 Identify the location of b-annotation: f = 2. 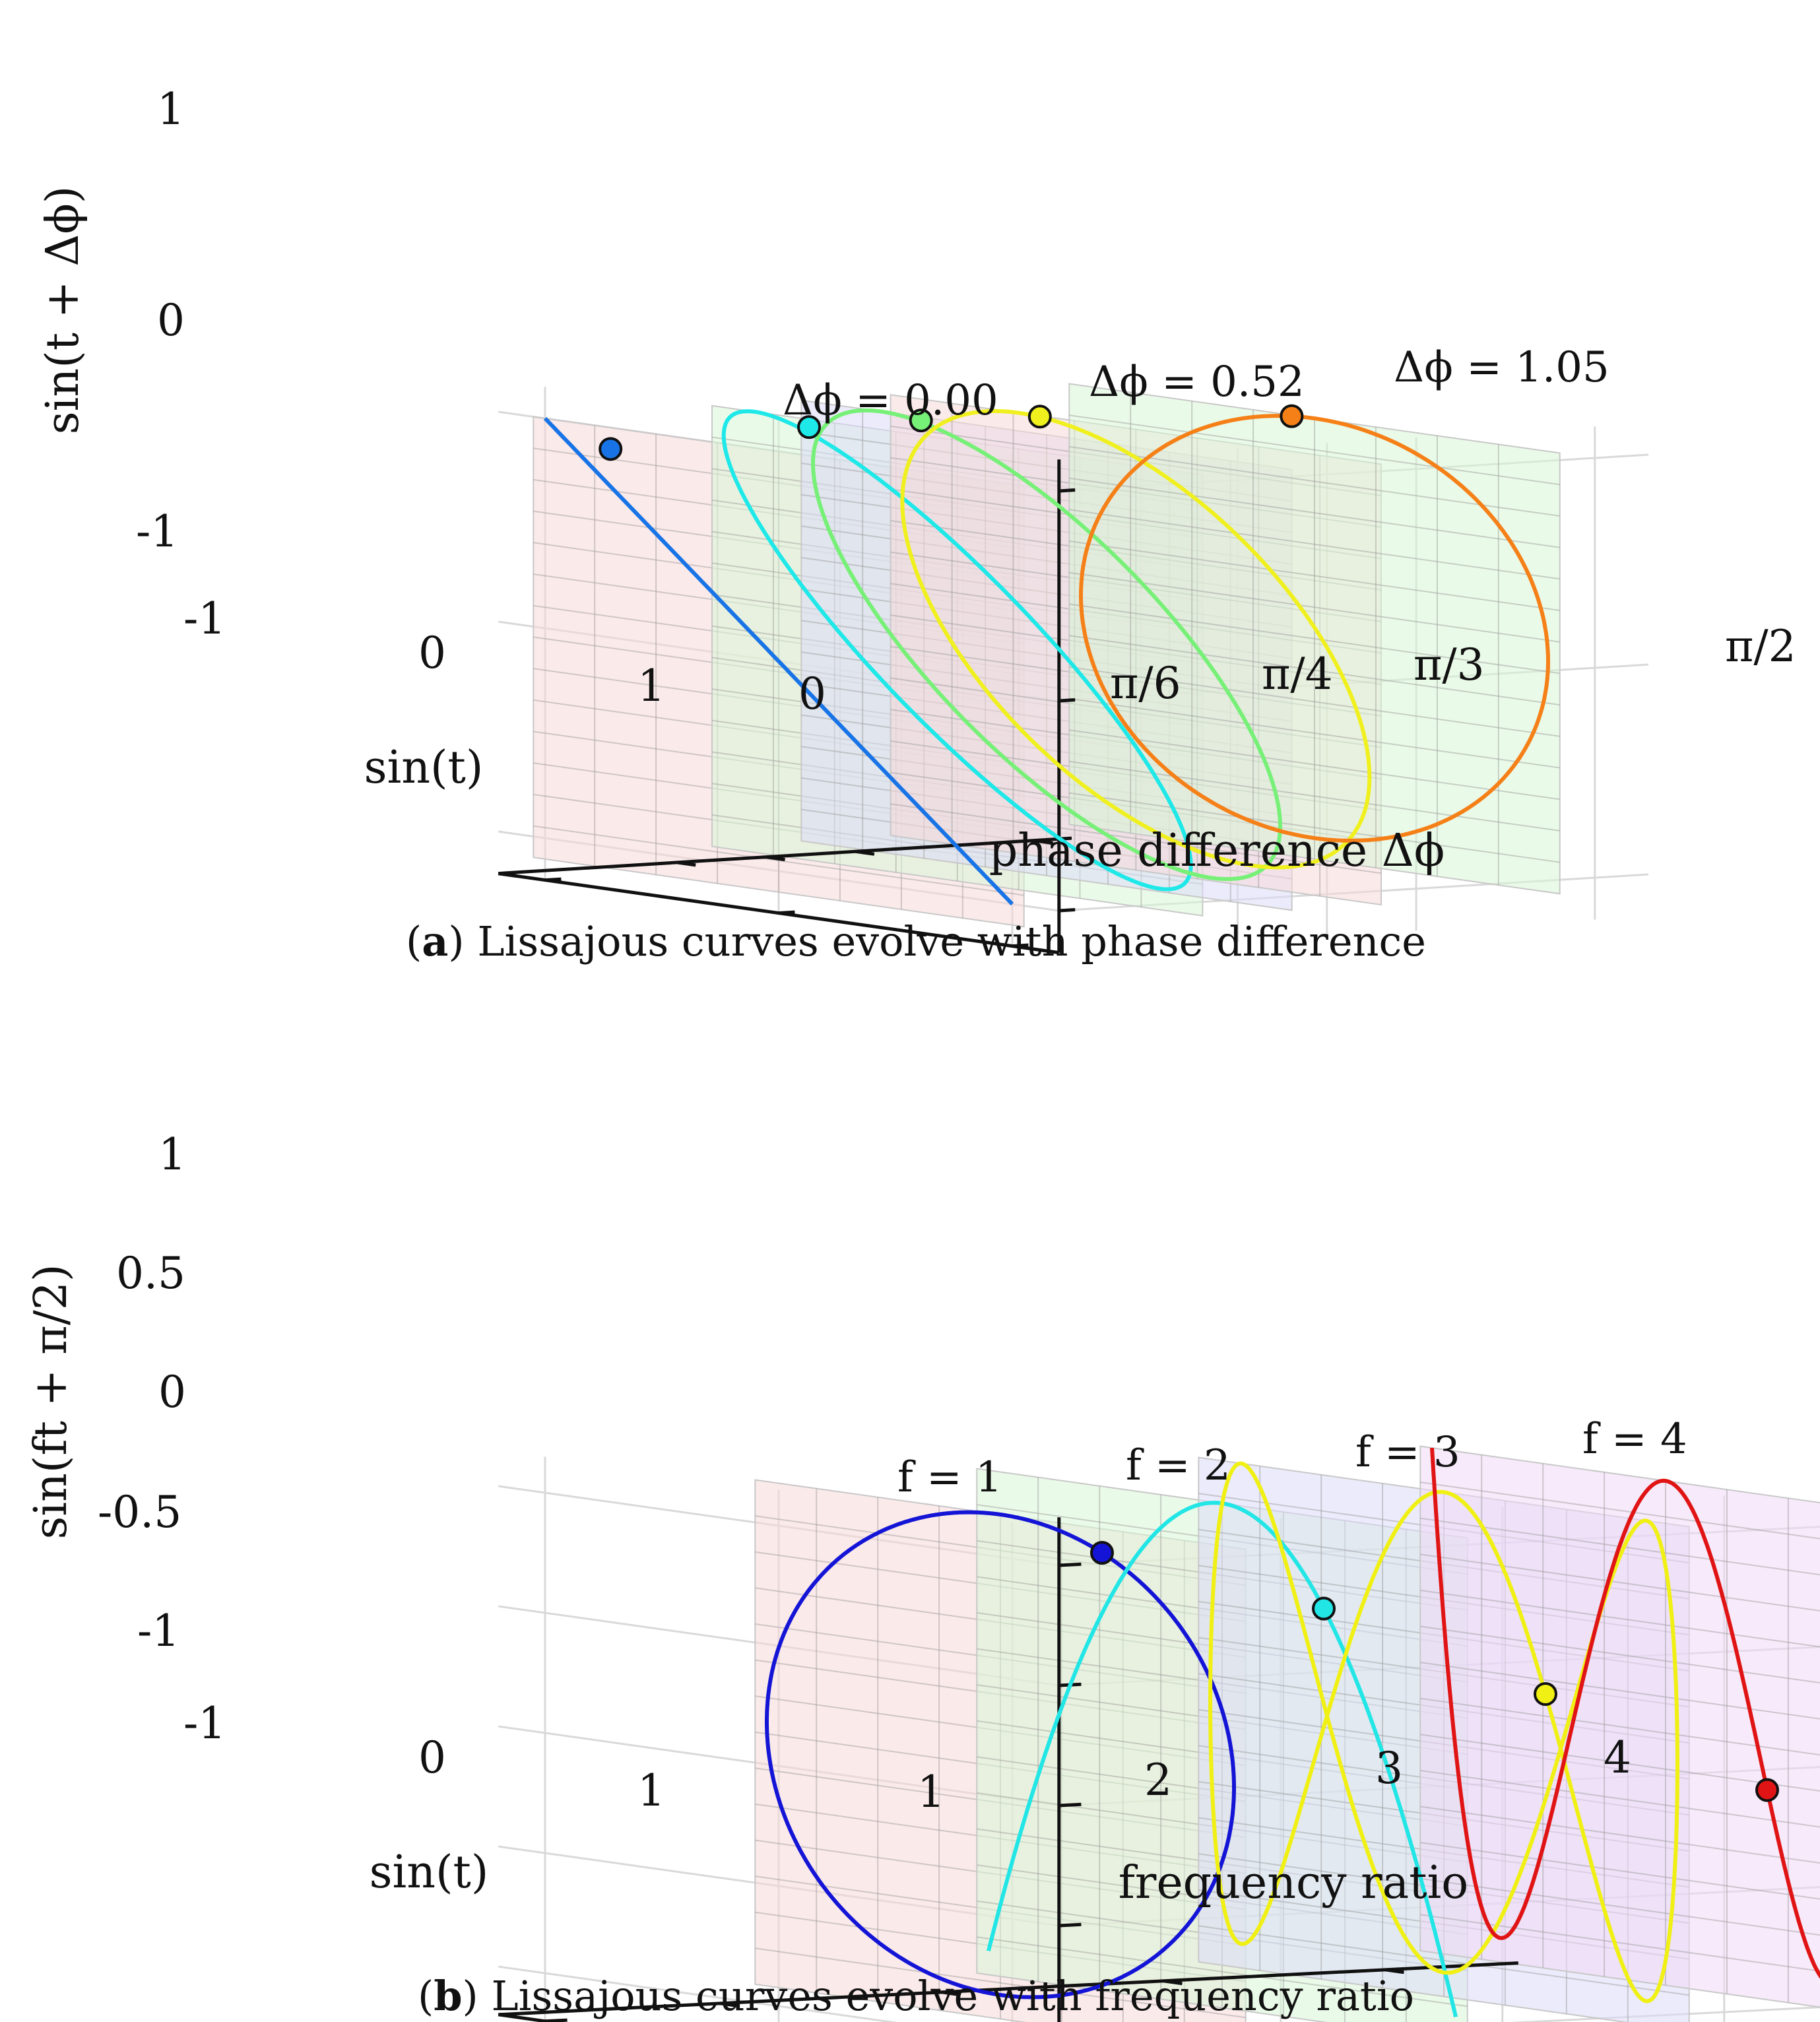
(1178, 1466).